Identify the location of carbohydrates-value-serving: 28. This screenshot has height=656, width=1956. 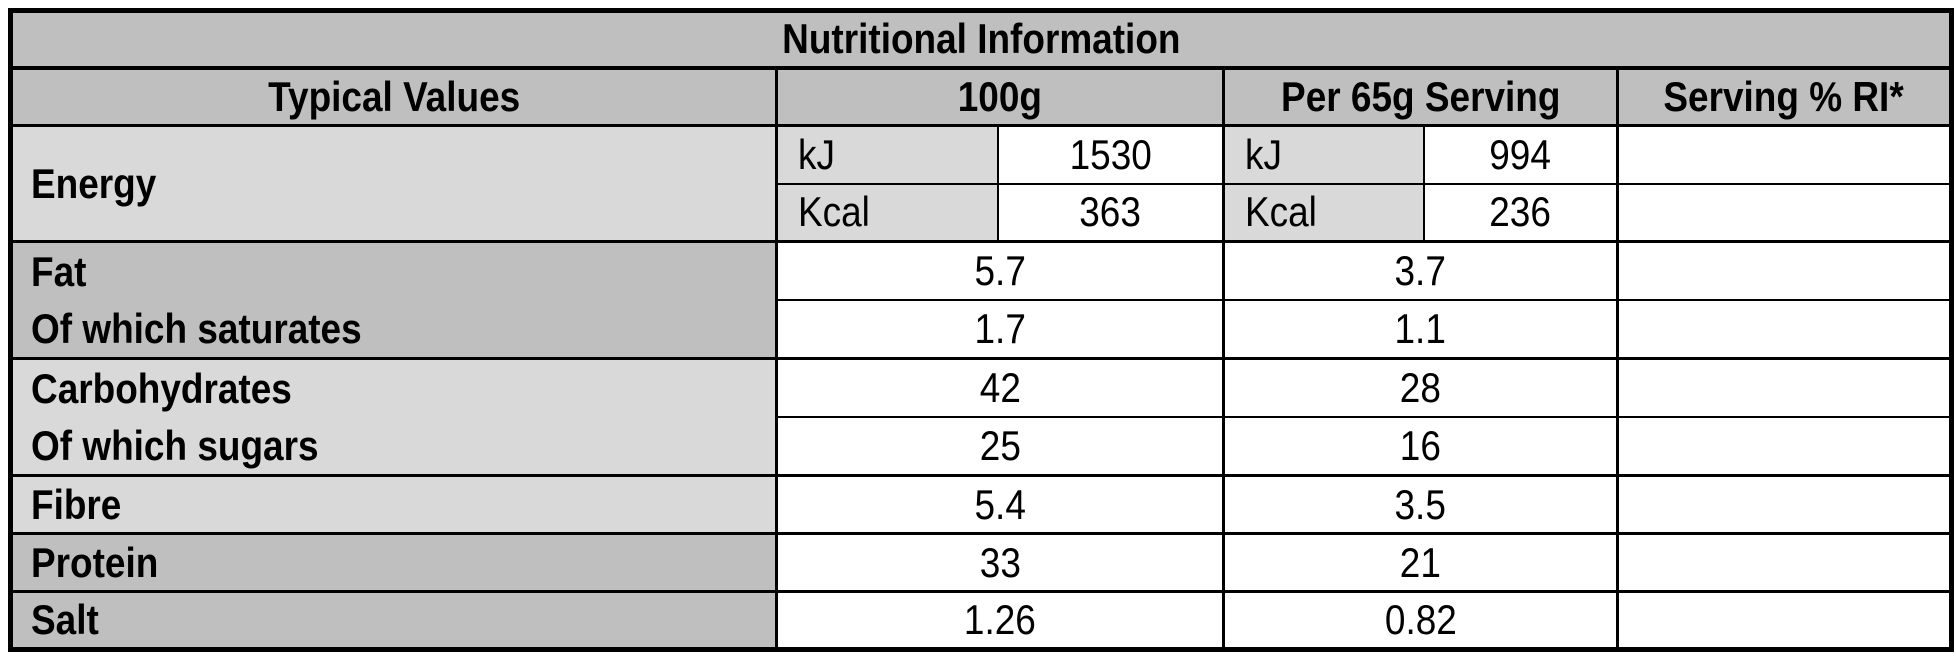
(1420, 387).